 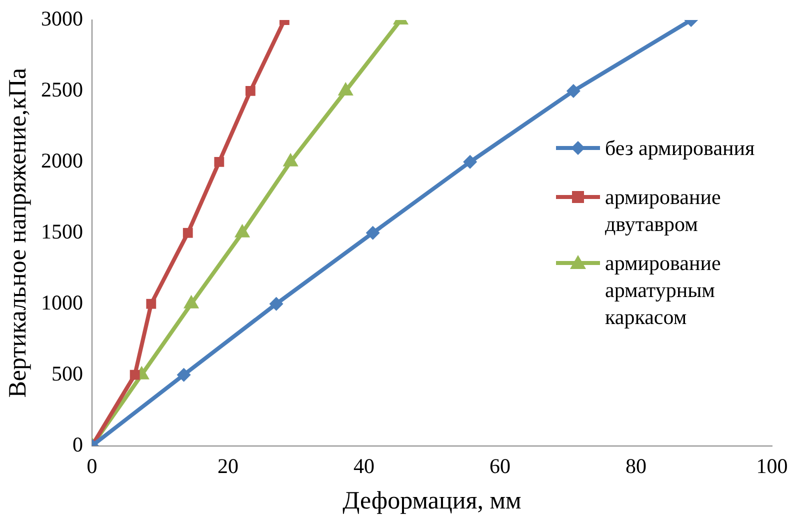 What do you see at coordinates (663, 211) in the screenshot?
I see `legend-label: армирование двутавром` at bounding box center [663, 211].